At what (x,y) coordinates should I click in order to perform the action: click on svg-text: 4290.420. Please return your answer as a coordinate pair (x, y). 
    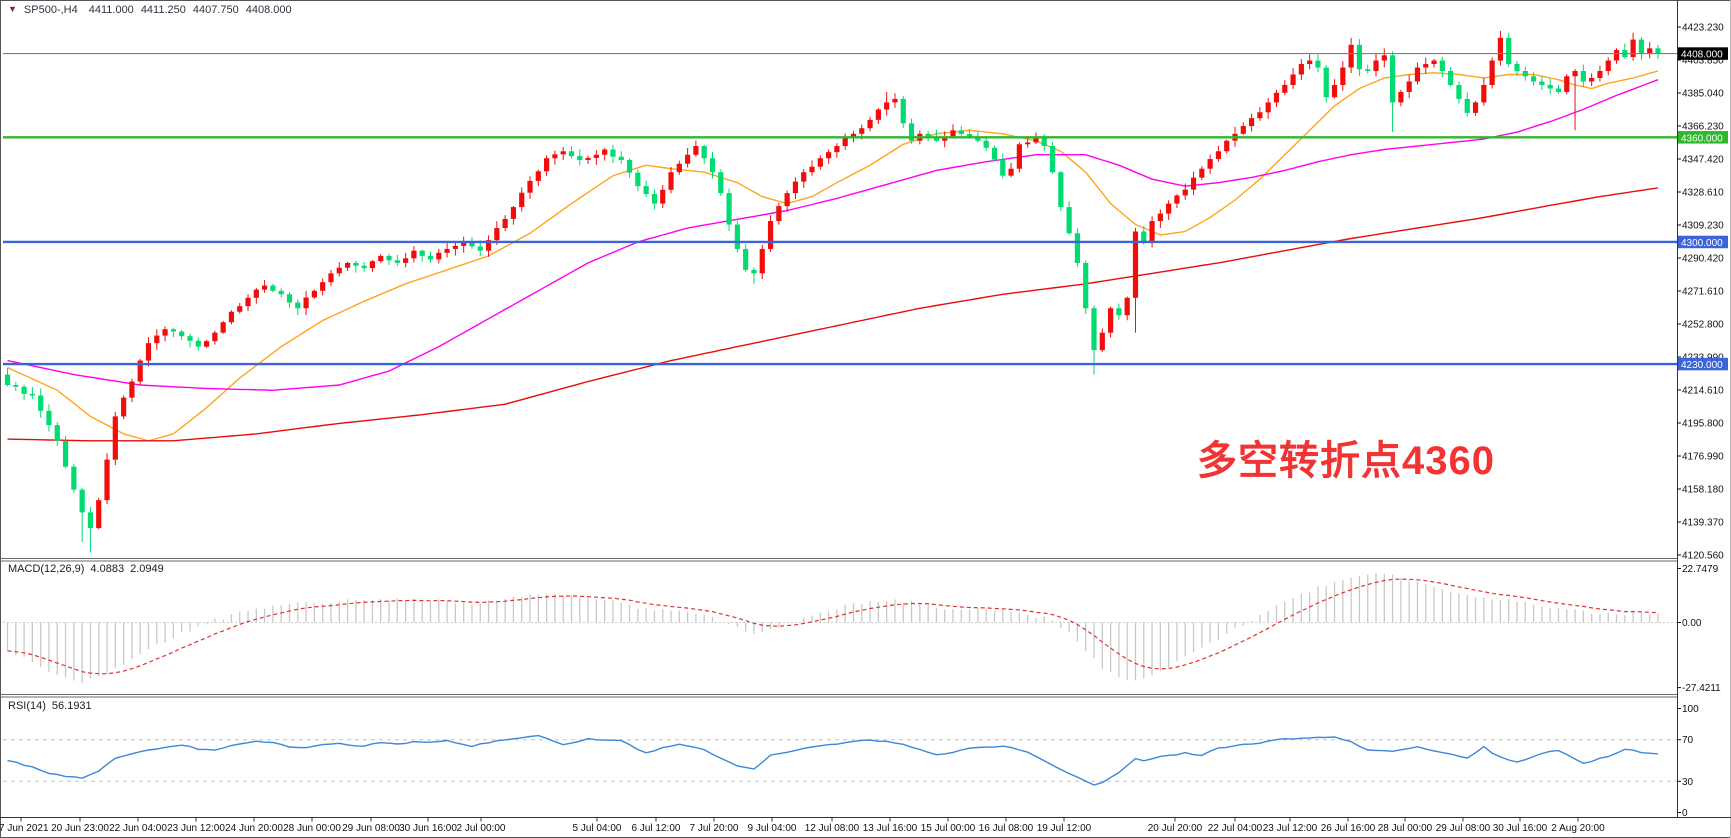
    Looking at the image, I should click on (1703, 259).